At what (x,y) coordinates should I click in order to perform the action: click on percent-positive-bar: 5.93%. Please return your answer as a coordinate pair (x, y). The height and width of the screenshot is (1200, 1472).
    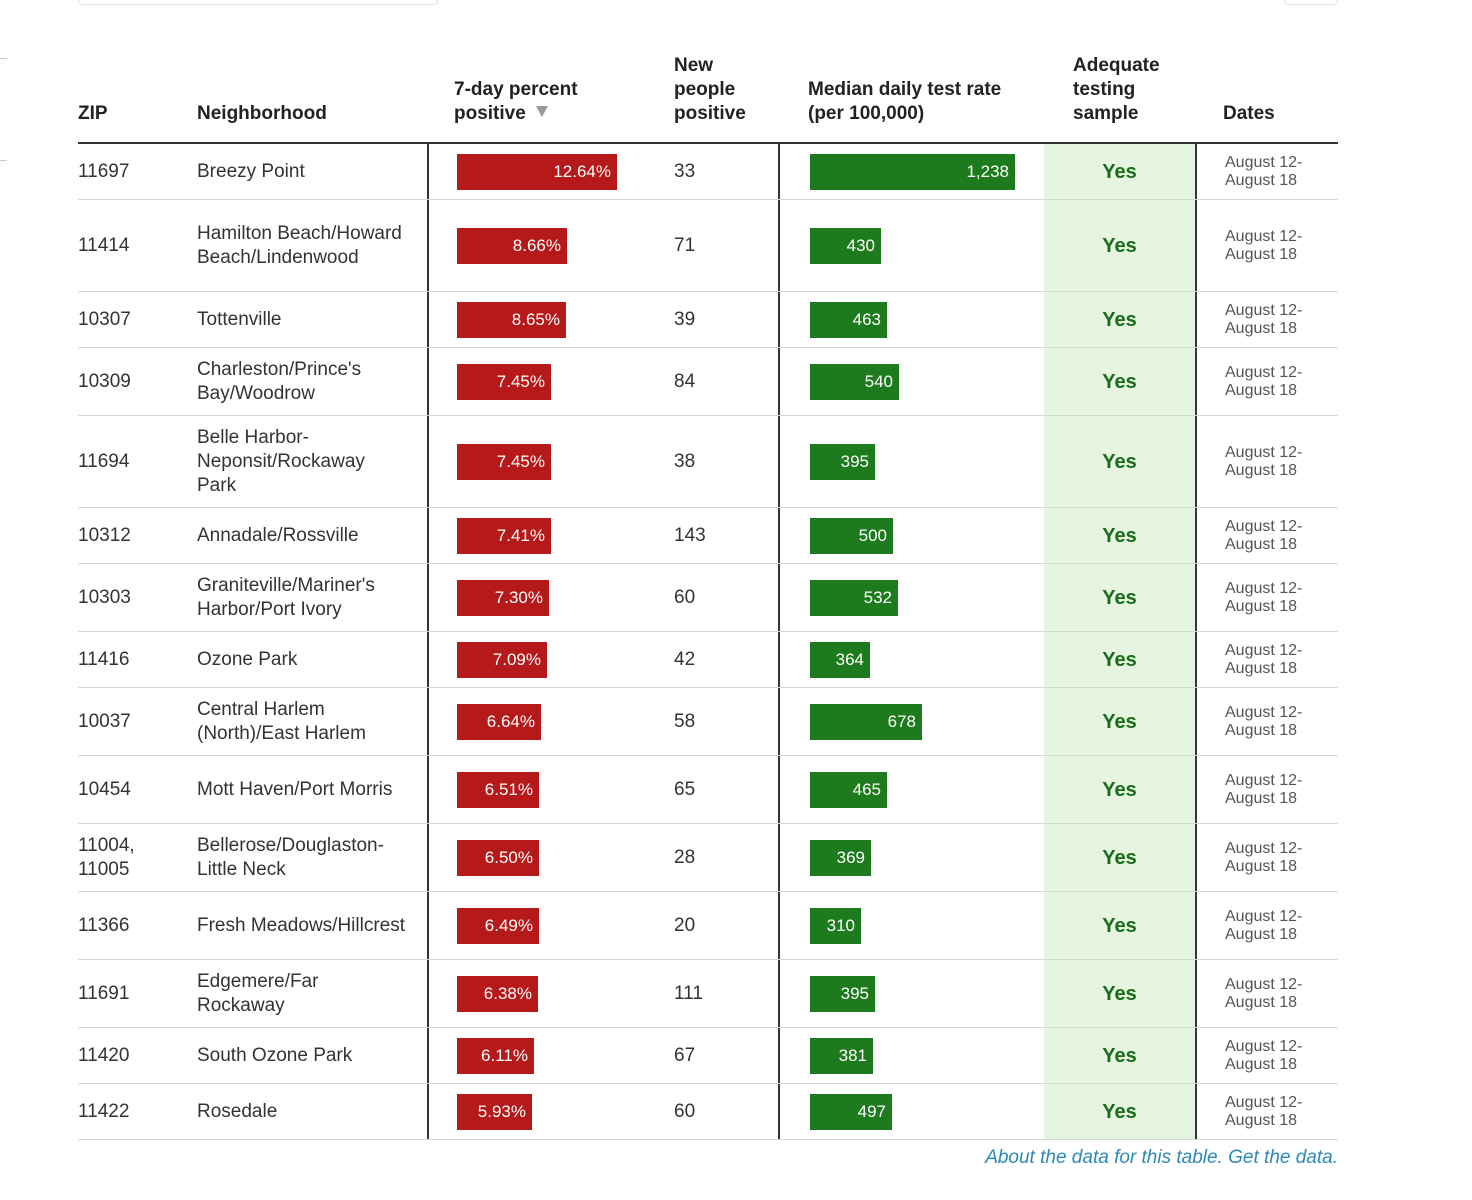
    Looking at the image, I should click on (494, 1111).